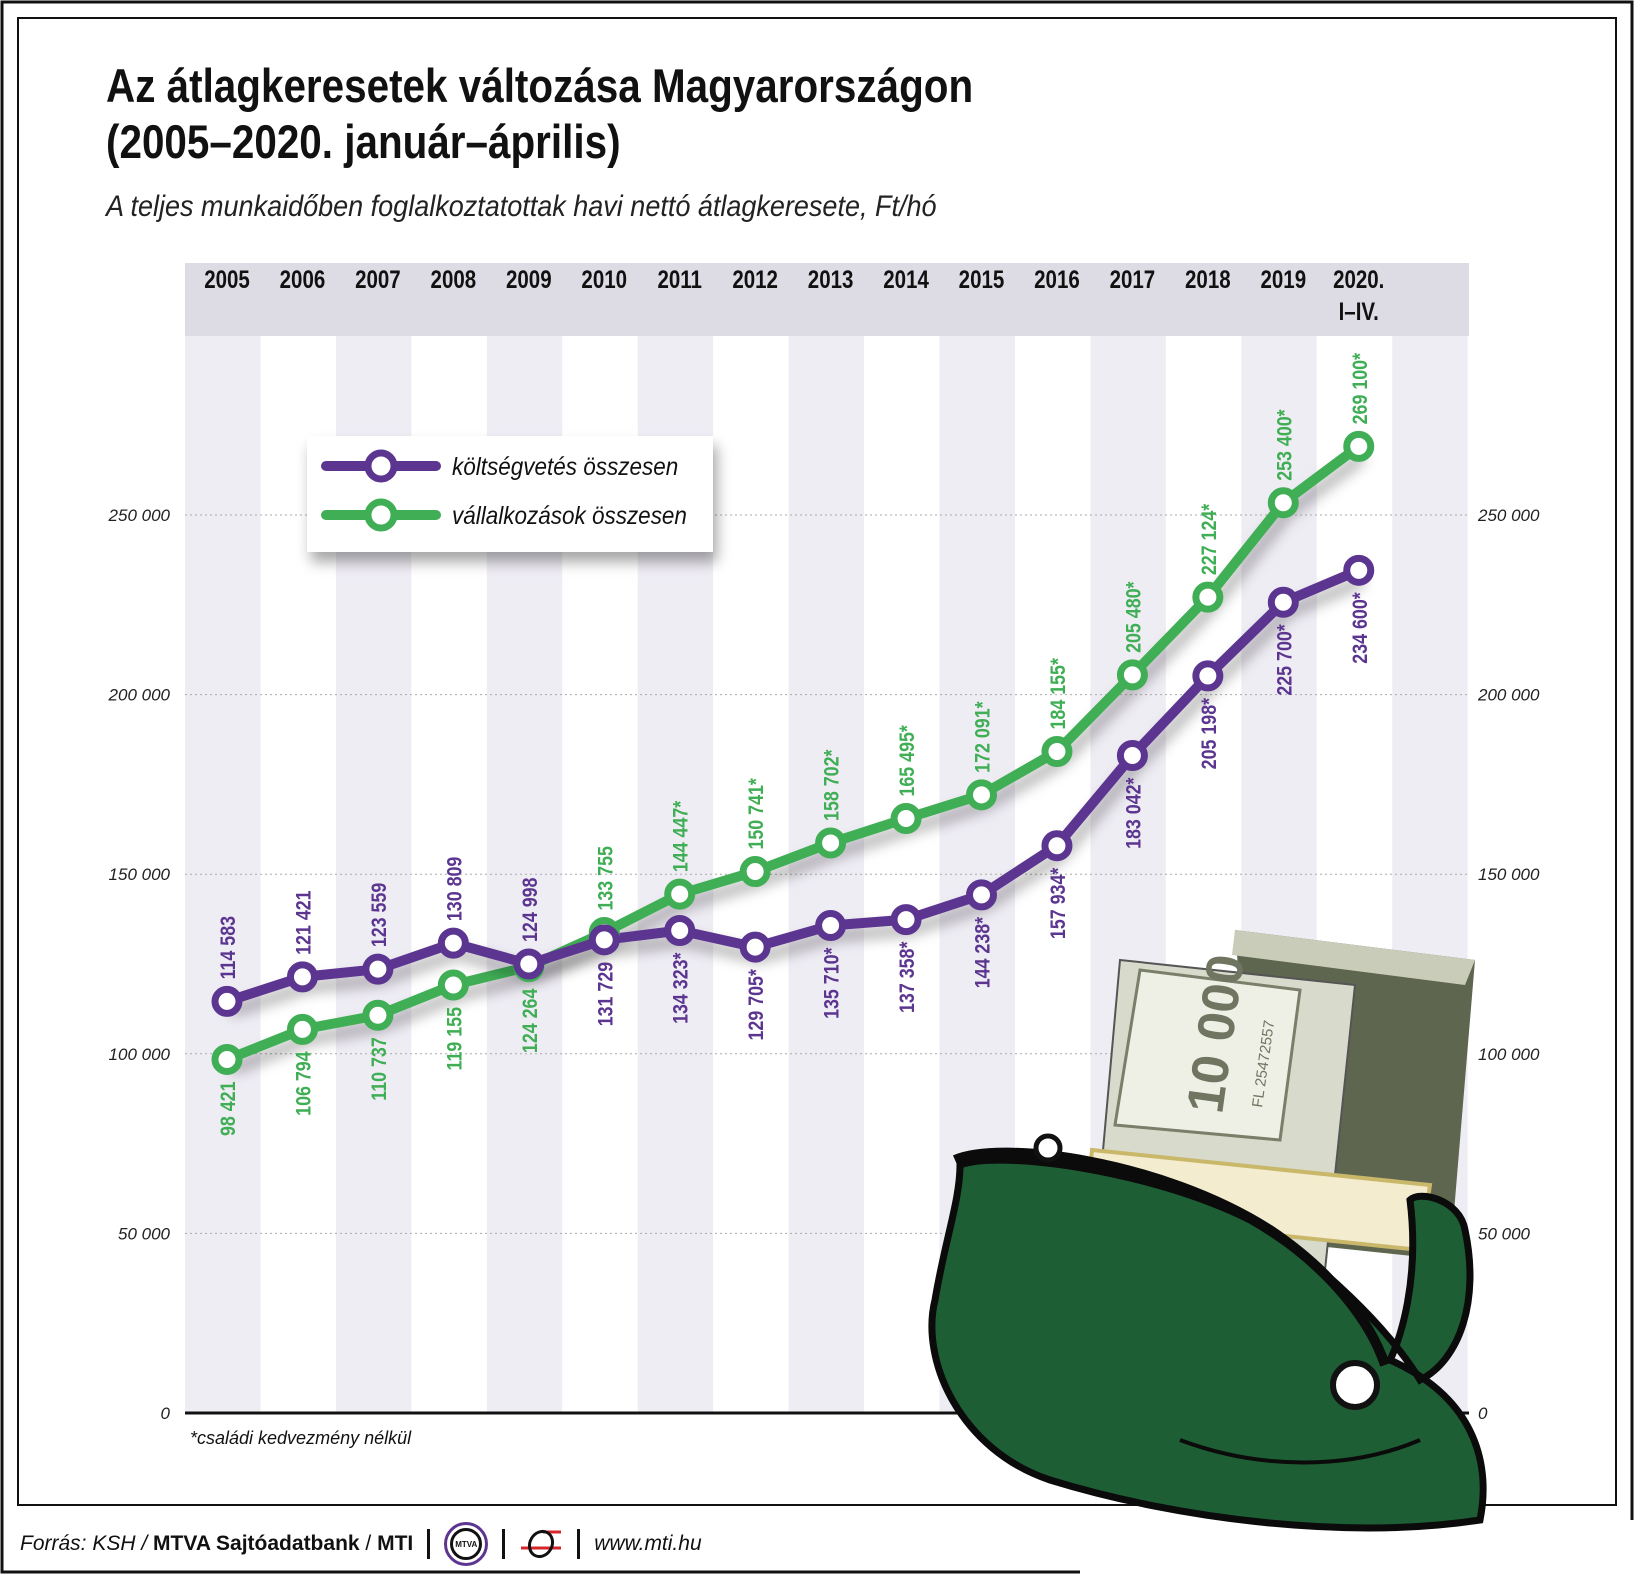  I want to click on x-tick-label: 2011, so click(679, 279).